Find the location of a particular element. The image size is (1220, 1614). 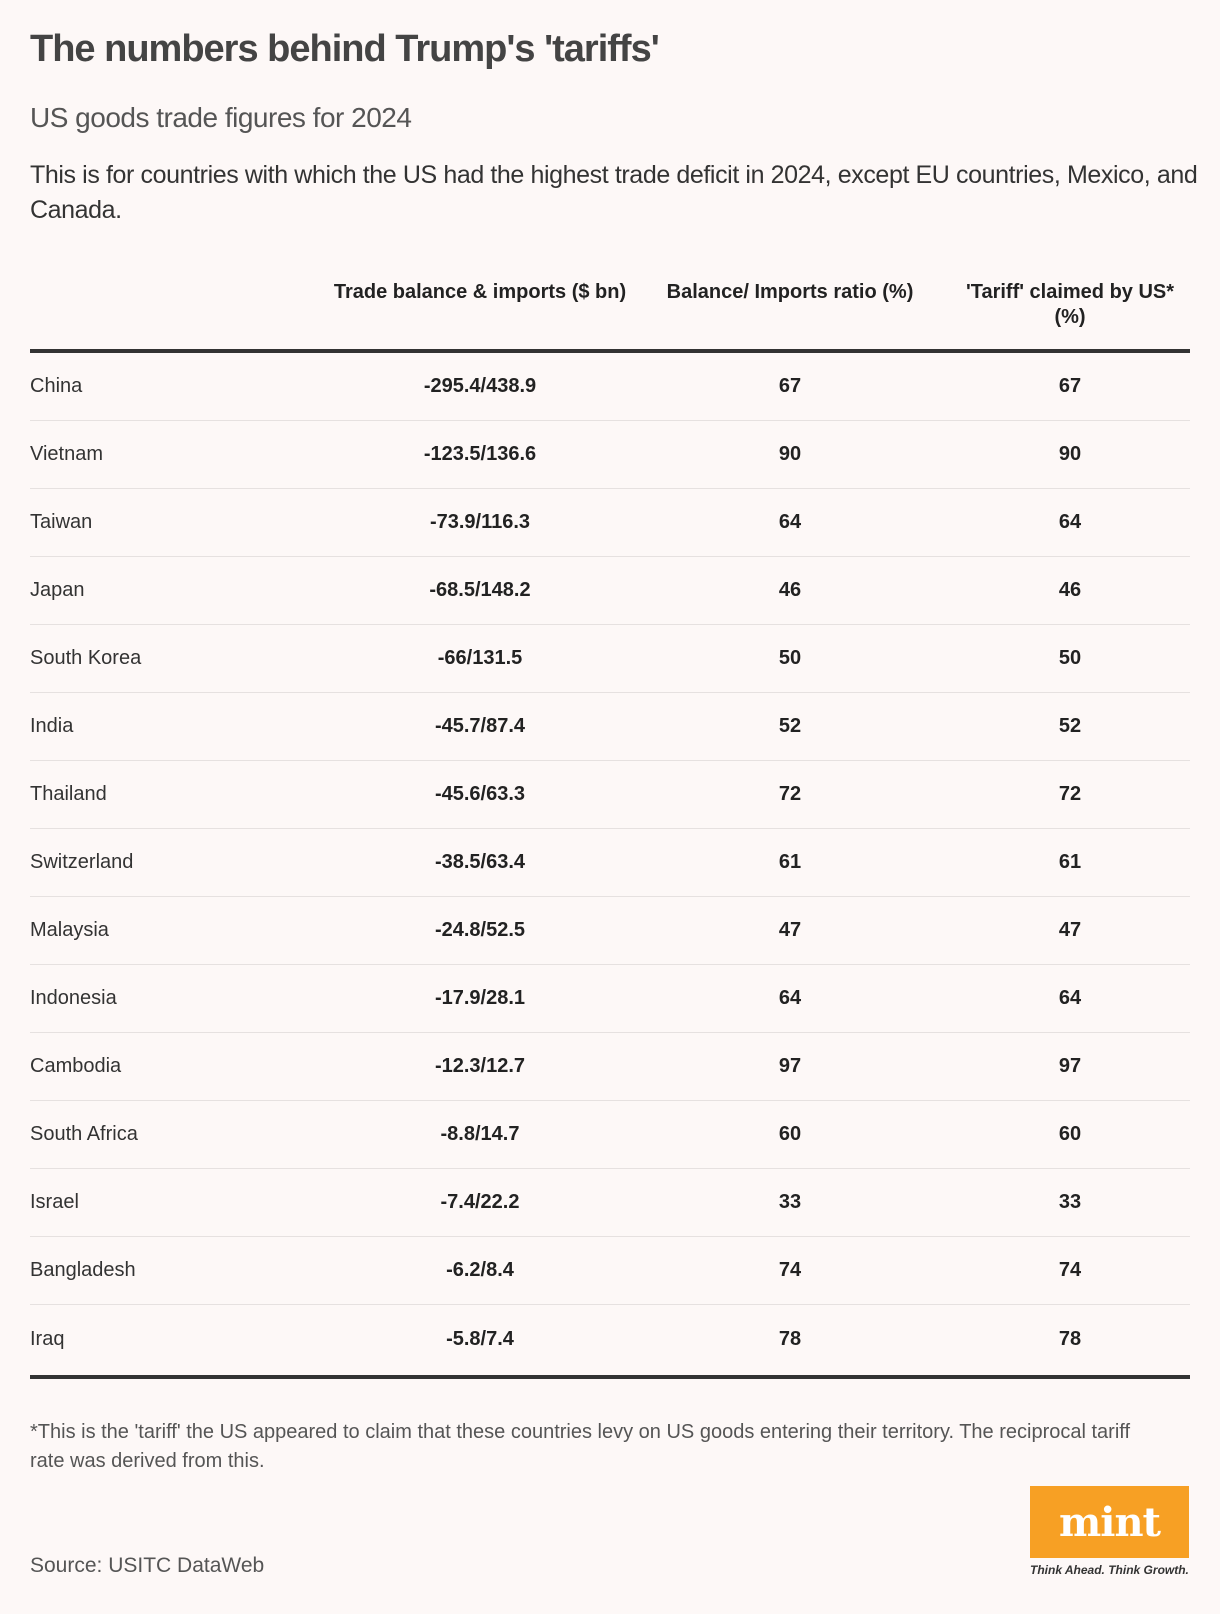

trade-balance-cell: -12.3/12.7 is located at coordinates (480, 1066).